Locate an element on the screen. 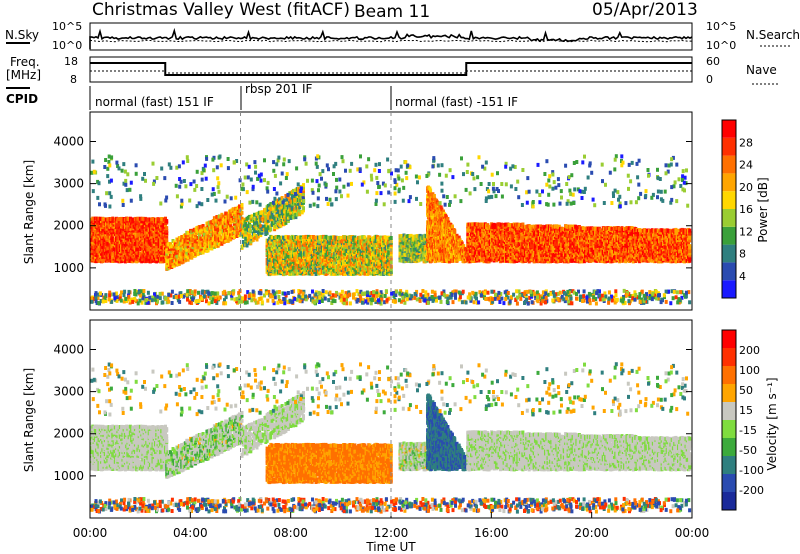  noise-search-trace is located at coordinates (390, 41).